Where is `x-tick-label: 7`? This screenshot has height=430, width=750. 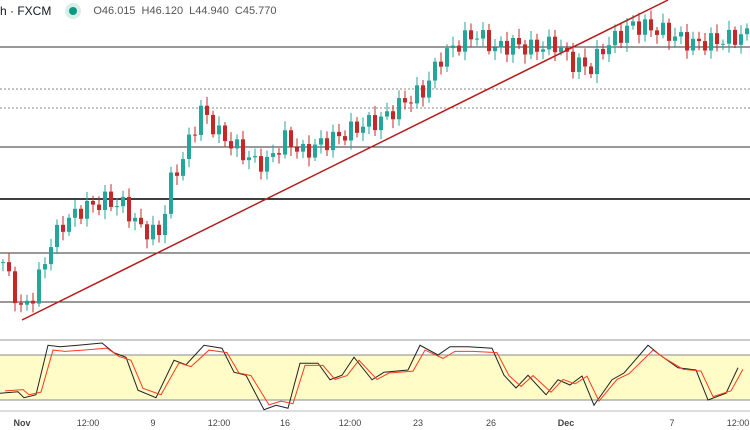
x-tick-label: 7 is located at coordinates (671, 423).